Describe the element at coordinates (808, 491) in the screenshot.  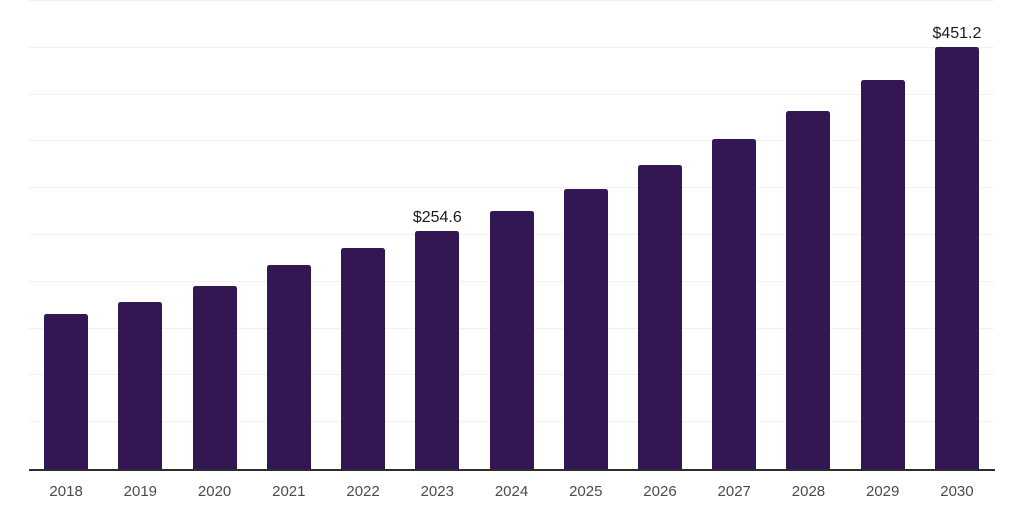
I see `x-tick-label-2028: 2028` at that location.